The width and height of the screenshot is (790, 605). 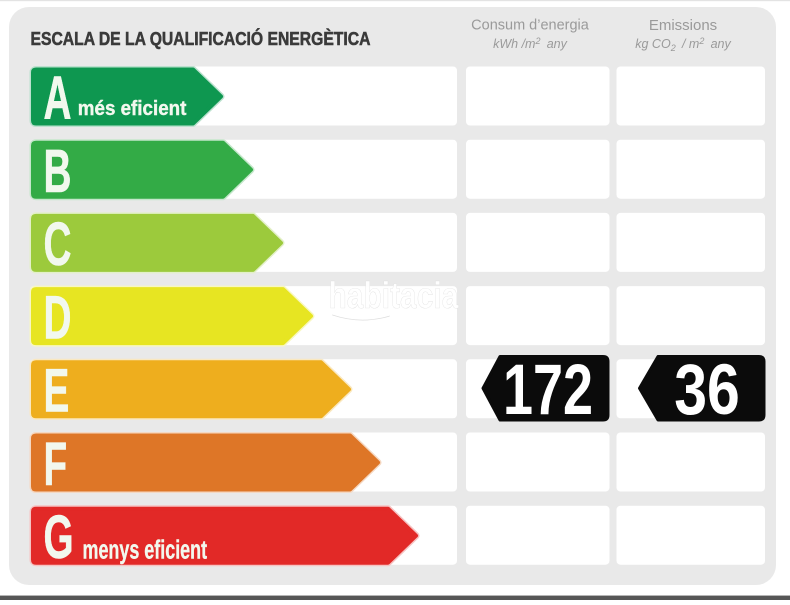 What do you see at coordinates (58, 170) in the screenshot?
I see `svg-text: B` at bounding box center [58, 170].